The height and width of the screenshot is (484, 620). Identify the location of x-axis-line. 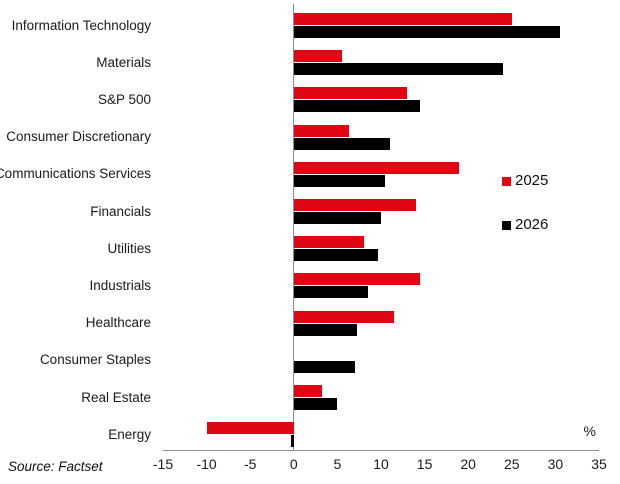
(381, 450).